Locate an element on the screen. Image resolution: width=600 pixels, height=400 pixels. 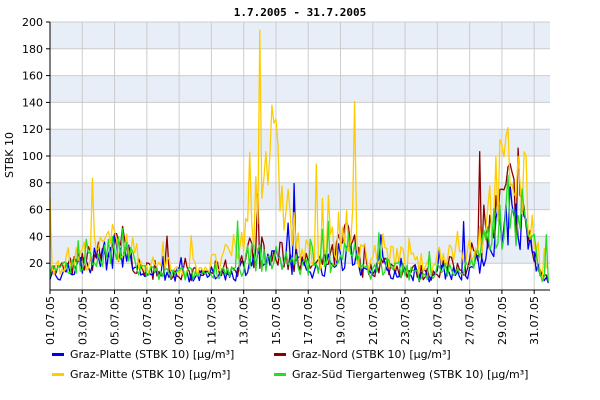
legend-swatch-graz-nord is located at coordinates (280, 354).